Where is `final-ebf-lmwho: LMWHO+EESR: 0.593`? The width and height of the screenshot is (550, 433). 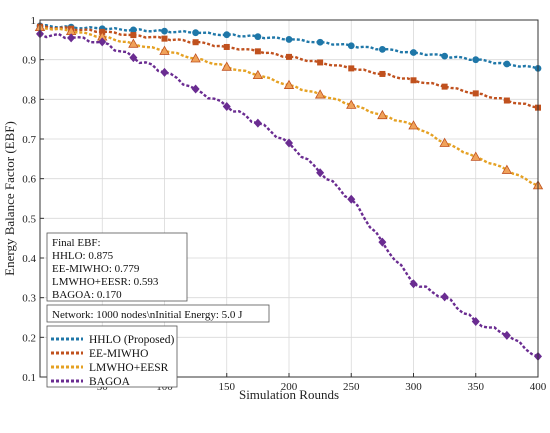
final-ebf-lmwho: LMWHO+EESR: 0.593 is located at coordinates (105, 282).